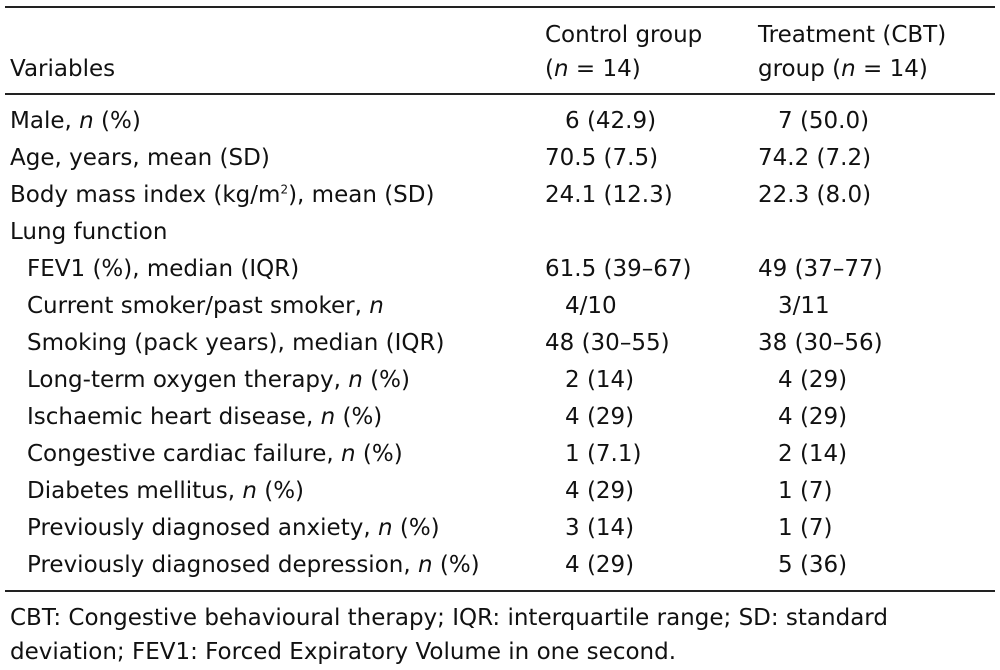  I want to click on row-treatment-value: 5 (36), so click(813, 565).